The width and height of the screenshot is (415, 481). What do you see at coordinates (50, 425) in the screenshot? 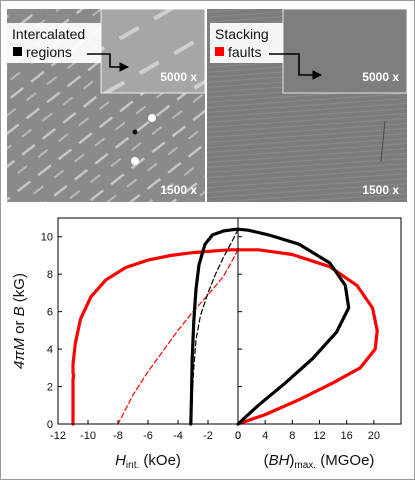
I see `y-tick-label: 0` at bounding box center [50, 425].